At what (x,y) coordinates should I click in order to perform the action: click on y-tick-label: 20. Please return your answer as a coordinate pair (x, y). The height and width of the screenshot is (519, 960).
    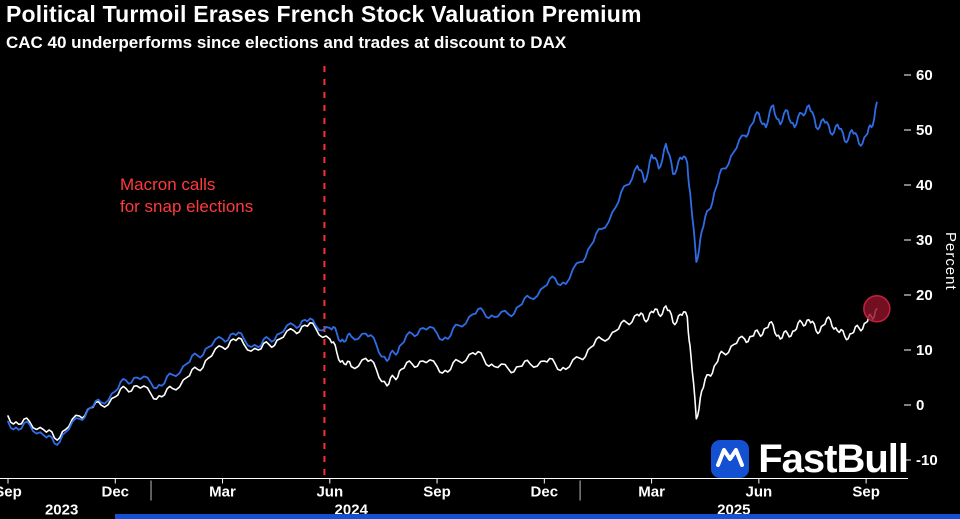
    Looking at the image, I should click on (924, 295).